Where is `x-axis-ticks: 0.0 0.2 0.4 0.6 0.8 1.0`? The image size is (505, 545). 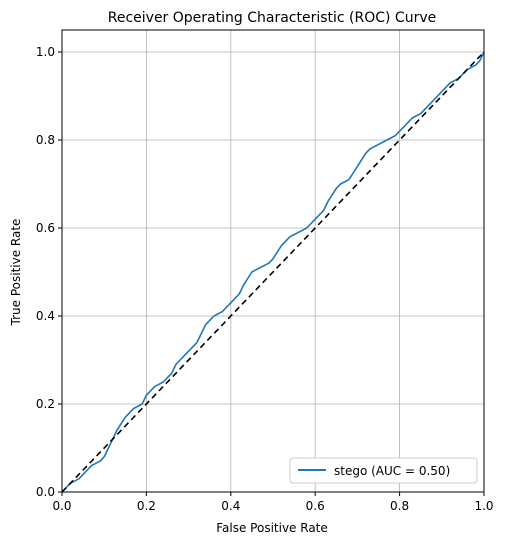 x-axis-ticks: 0.0 0.2 0.4 0.6 0.8 1.0 is located at coordinates (273, 502).